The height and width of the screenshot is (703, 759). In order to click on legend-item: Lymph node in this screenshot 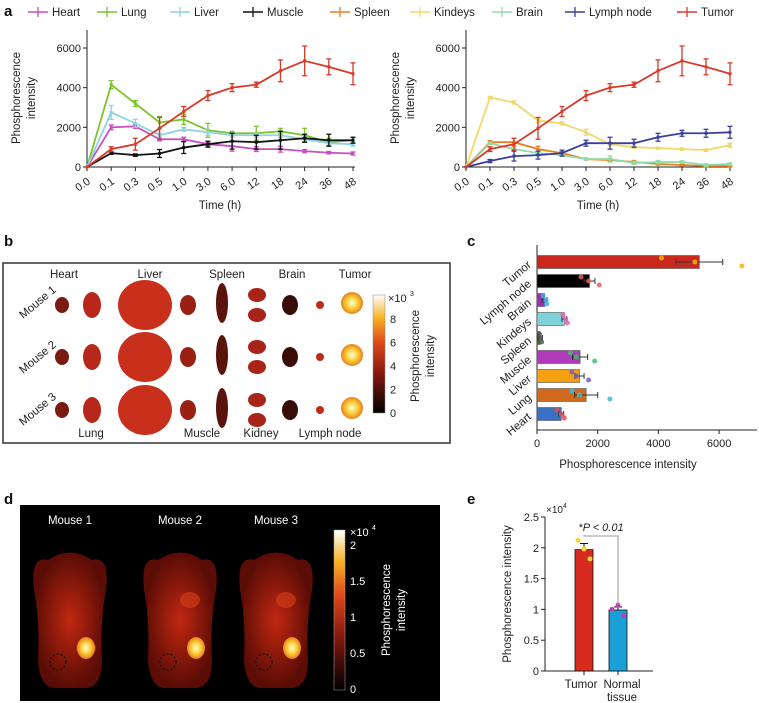, I will do `click(608, 13)`.